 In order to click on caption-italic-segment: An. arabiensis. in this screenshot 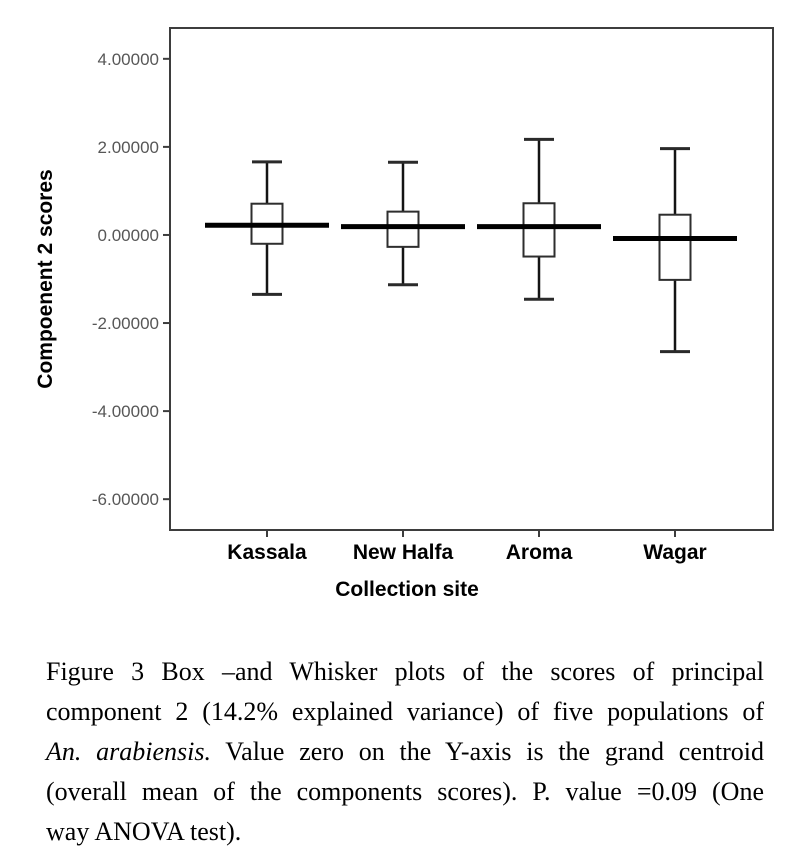, I will do `click(128, 751)`.